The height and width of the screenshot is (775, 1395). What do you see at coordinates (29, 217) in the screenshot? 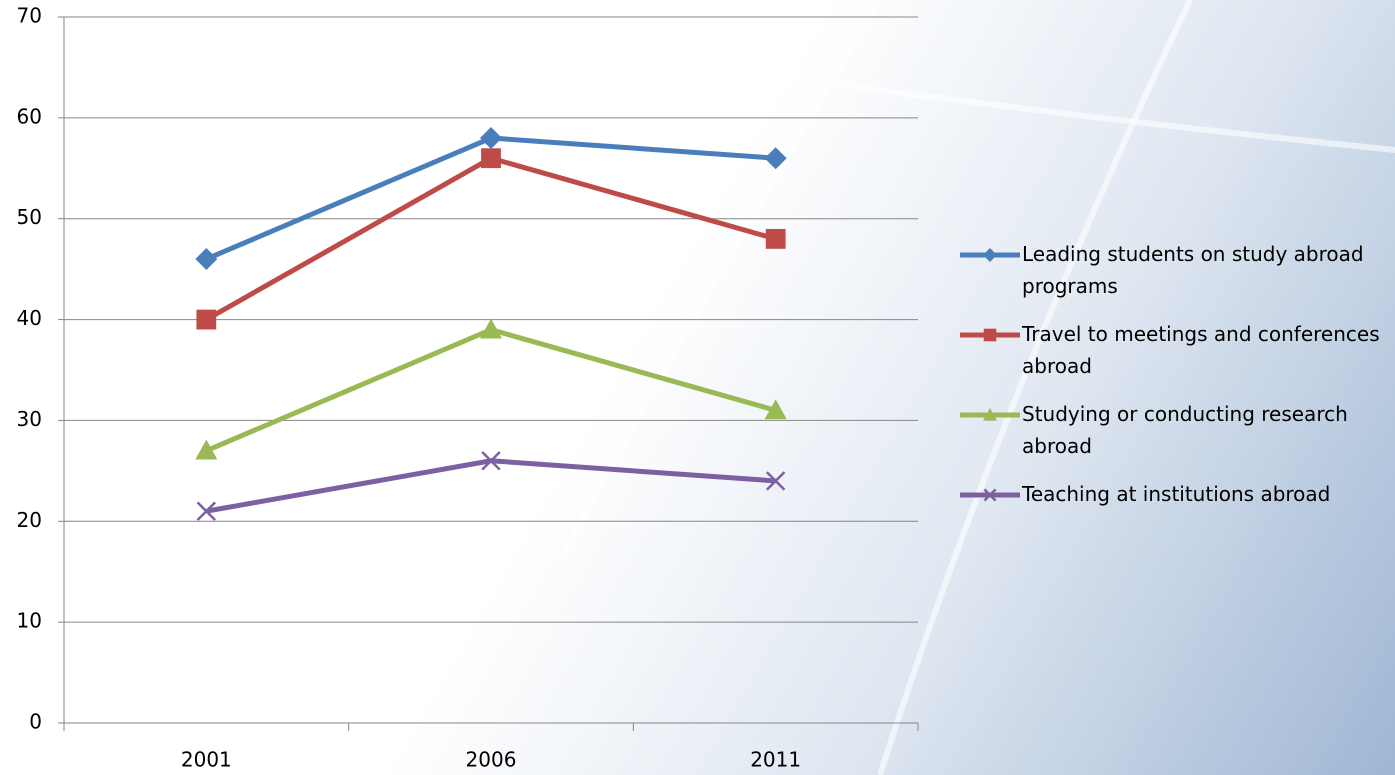
I see `y-tick-label: 50` at bounding box center [29, 217].